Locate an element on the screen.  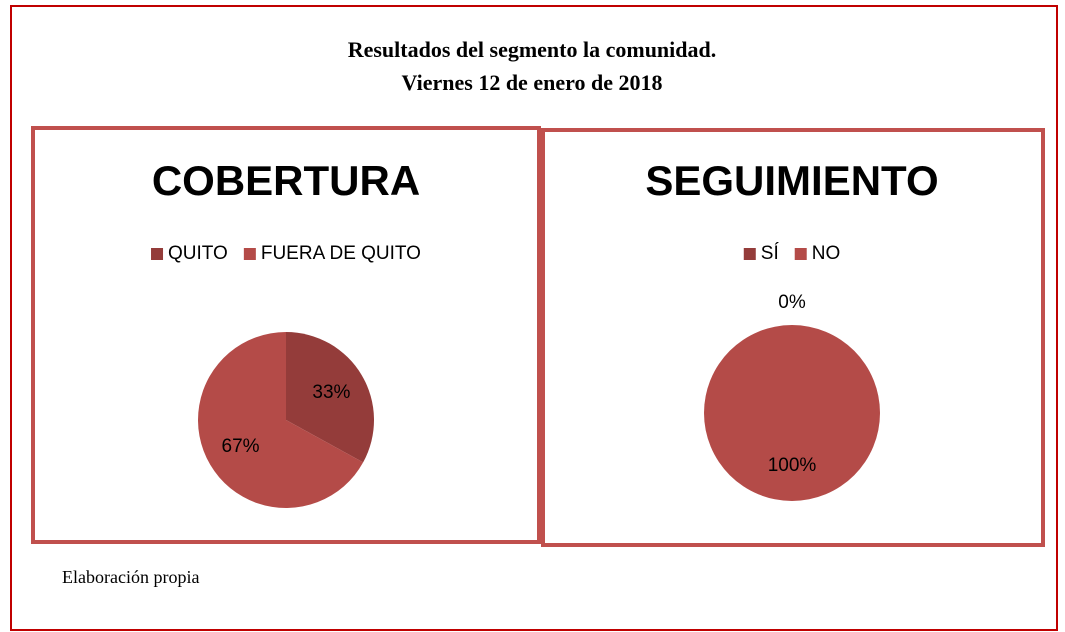
legend-label: SÍ is located at coordinates (770, 253).